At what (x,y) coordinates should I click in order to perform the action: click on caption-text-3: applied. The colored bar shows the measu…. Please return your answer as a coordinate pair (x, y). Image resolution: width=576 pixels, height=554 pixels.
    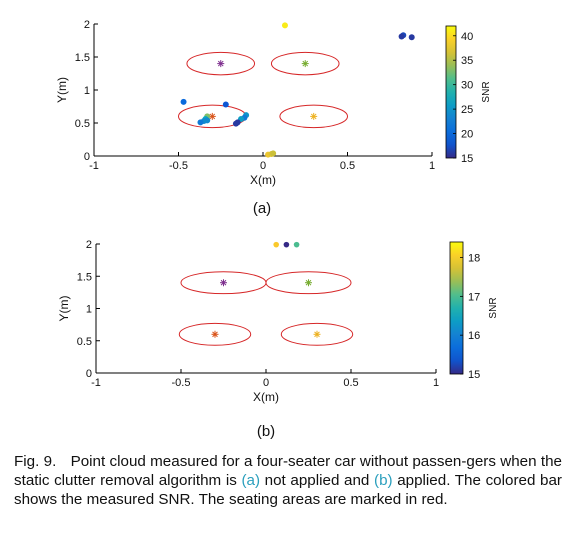
    Looking at the image, I should click on (288, 490).